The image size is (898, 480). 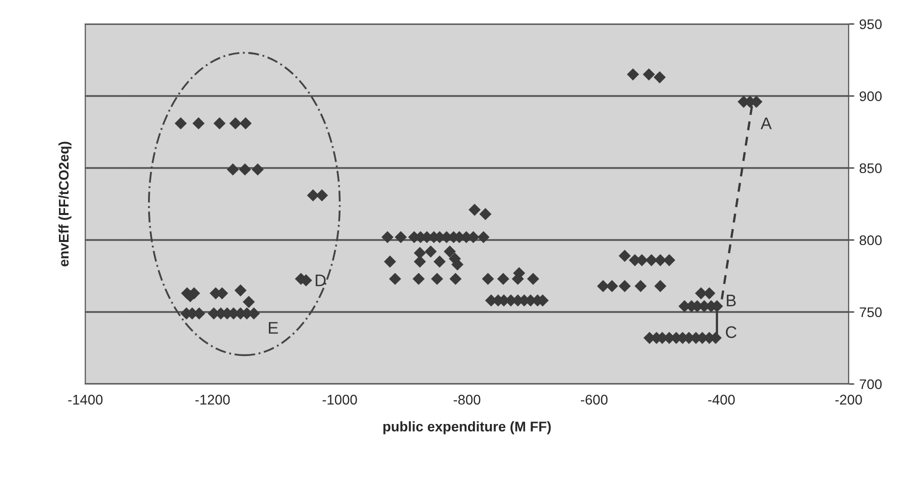 I want to click on x-axis-title: public expenditure (M FF), so click(x=467, y=427).